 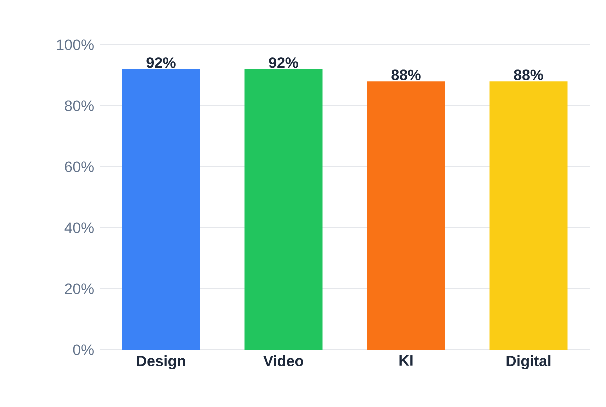 What do you see at coordinates (83, 350) in the screenshot?
I see `y-tick-label: 0%` at bounding box center [83, 350].